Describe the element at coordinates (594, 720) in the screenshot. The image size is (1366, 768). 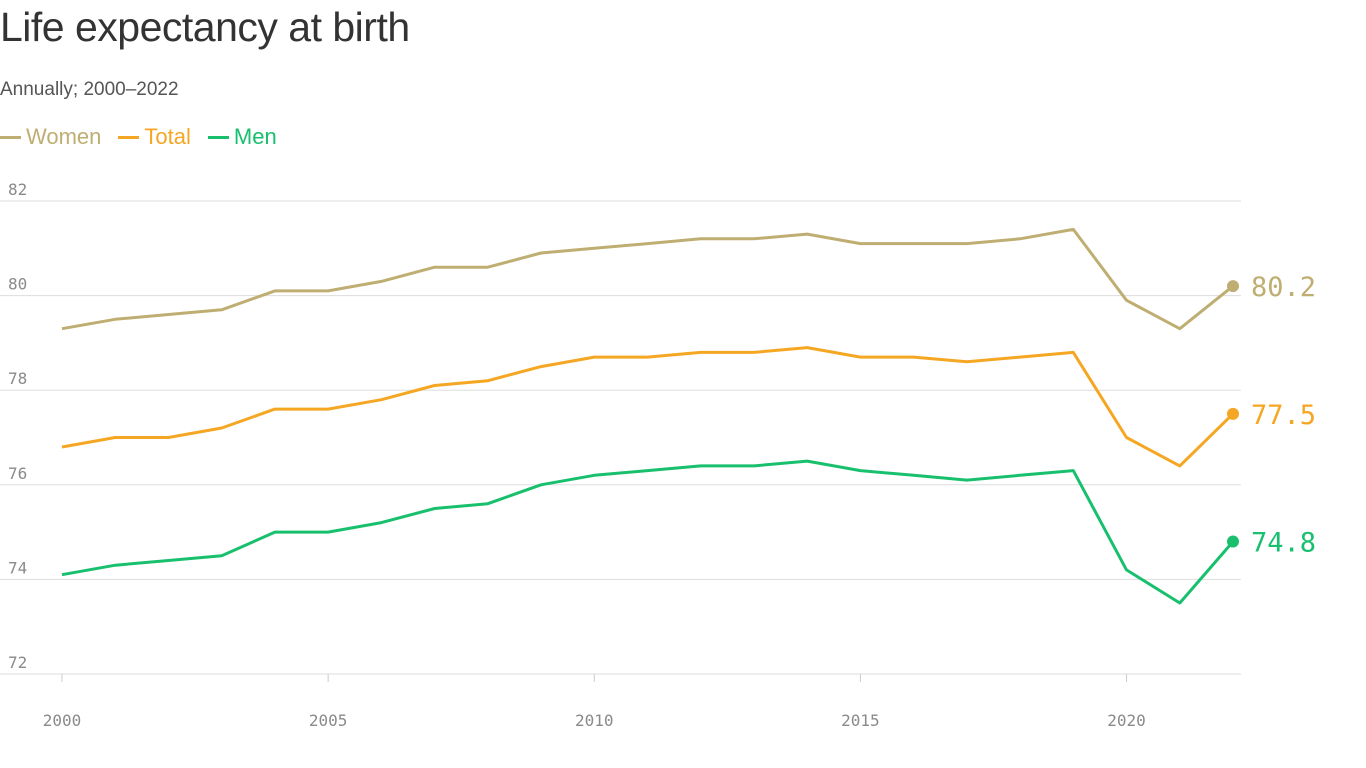
I see `x-tick-label-2010: 2010` at that location.